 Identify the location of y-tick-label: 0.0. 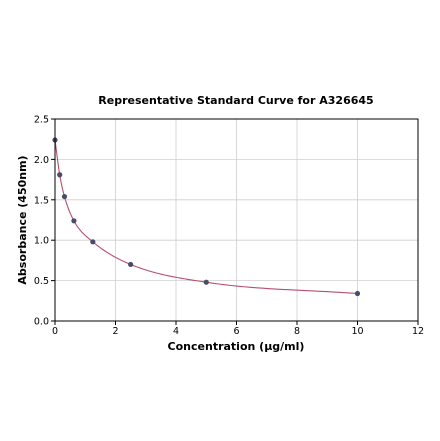
(41, 322).